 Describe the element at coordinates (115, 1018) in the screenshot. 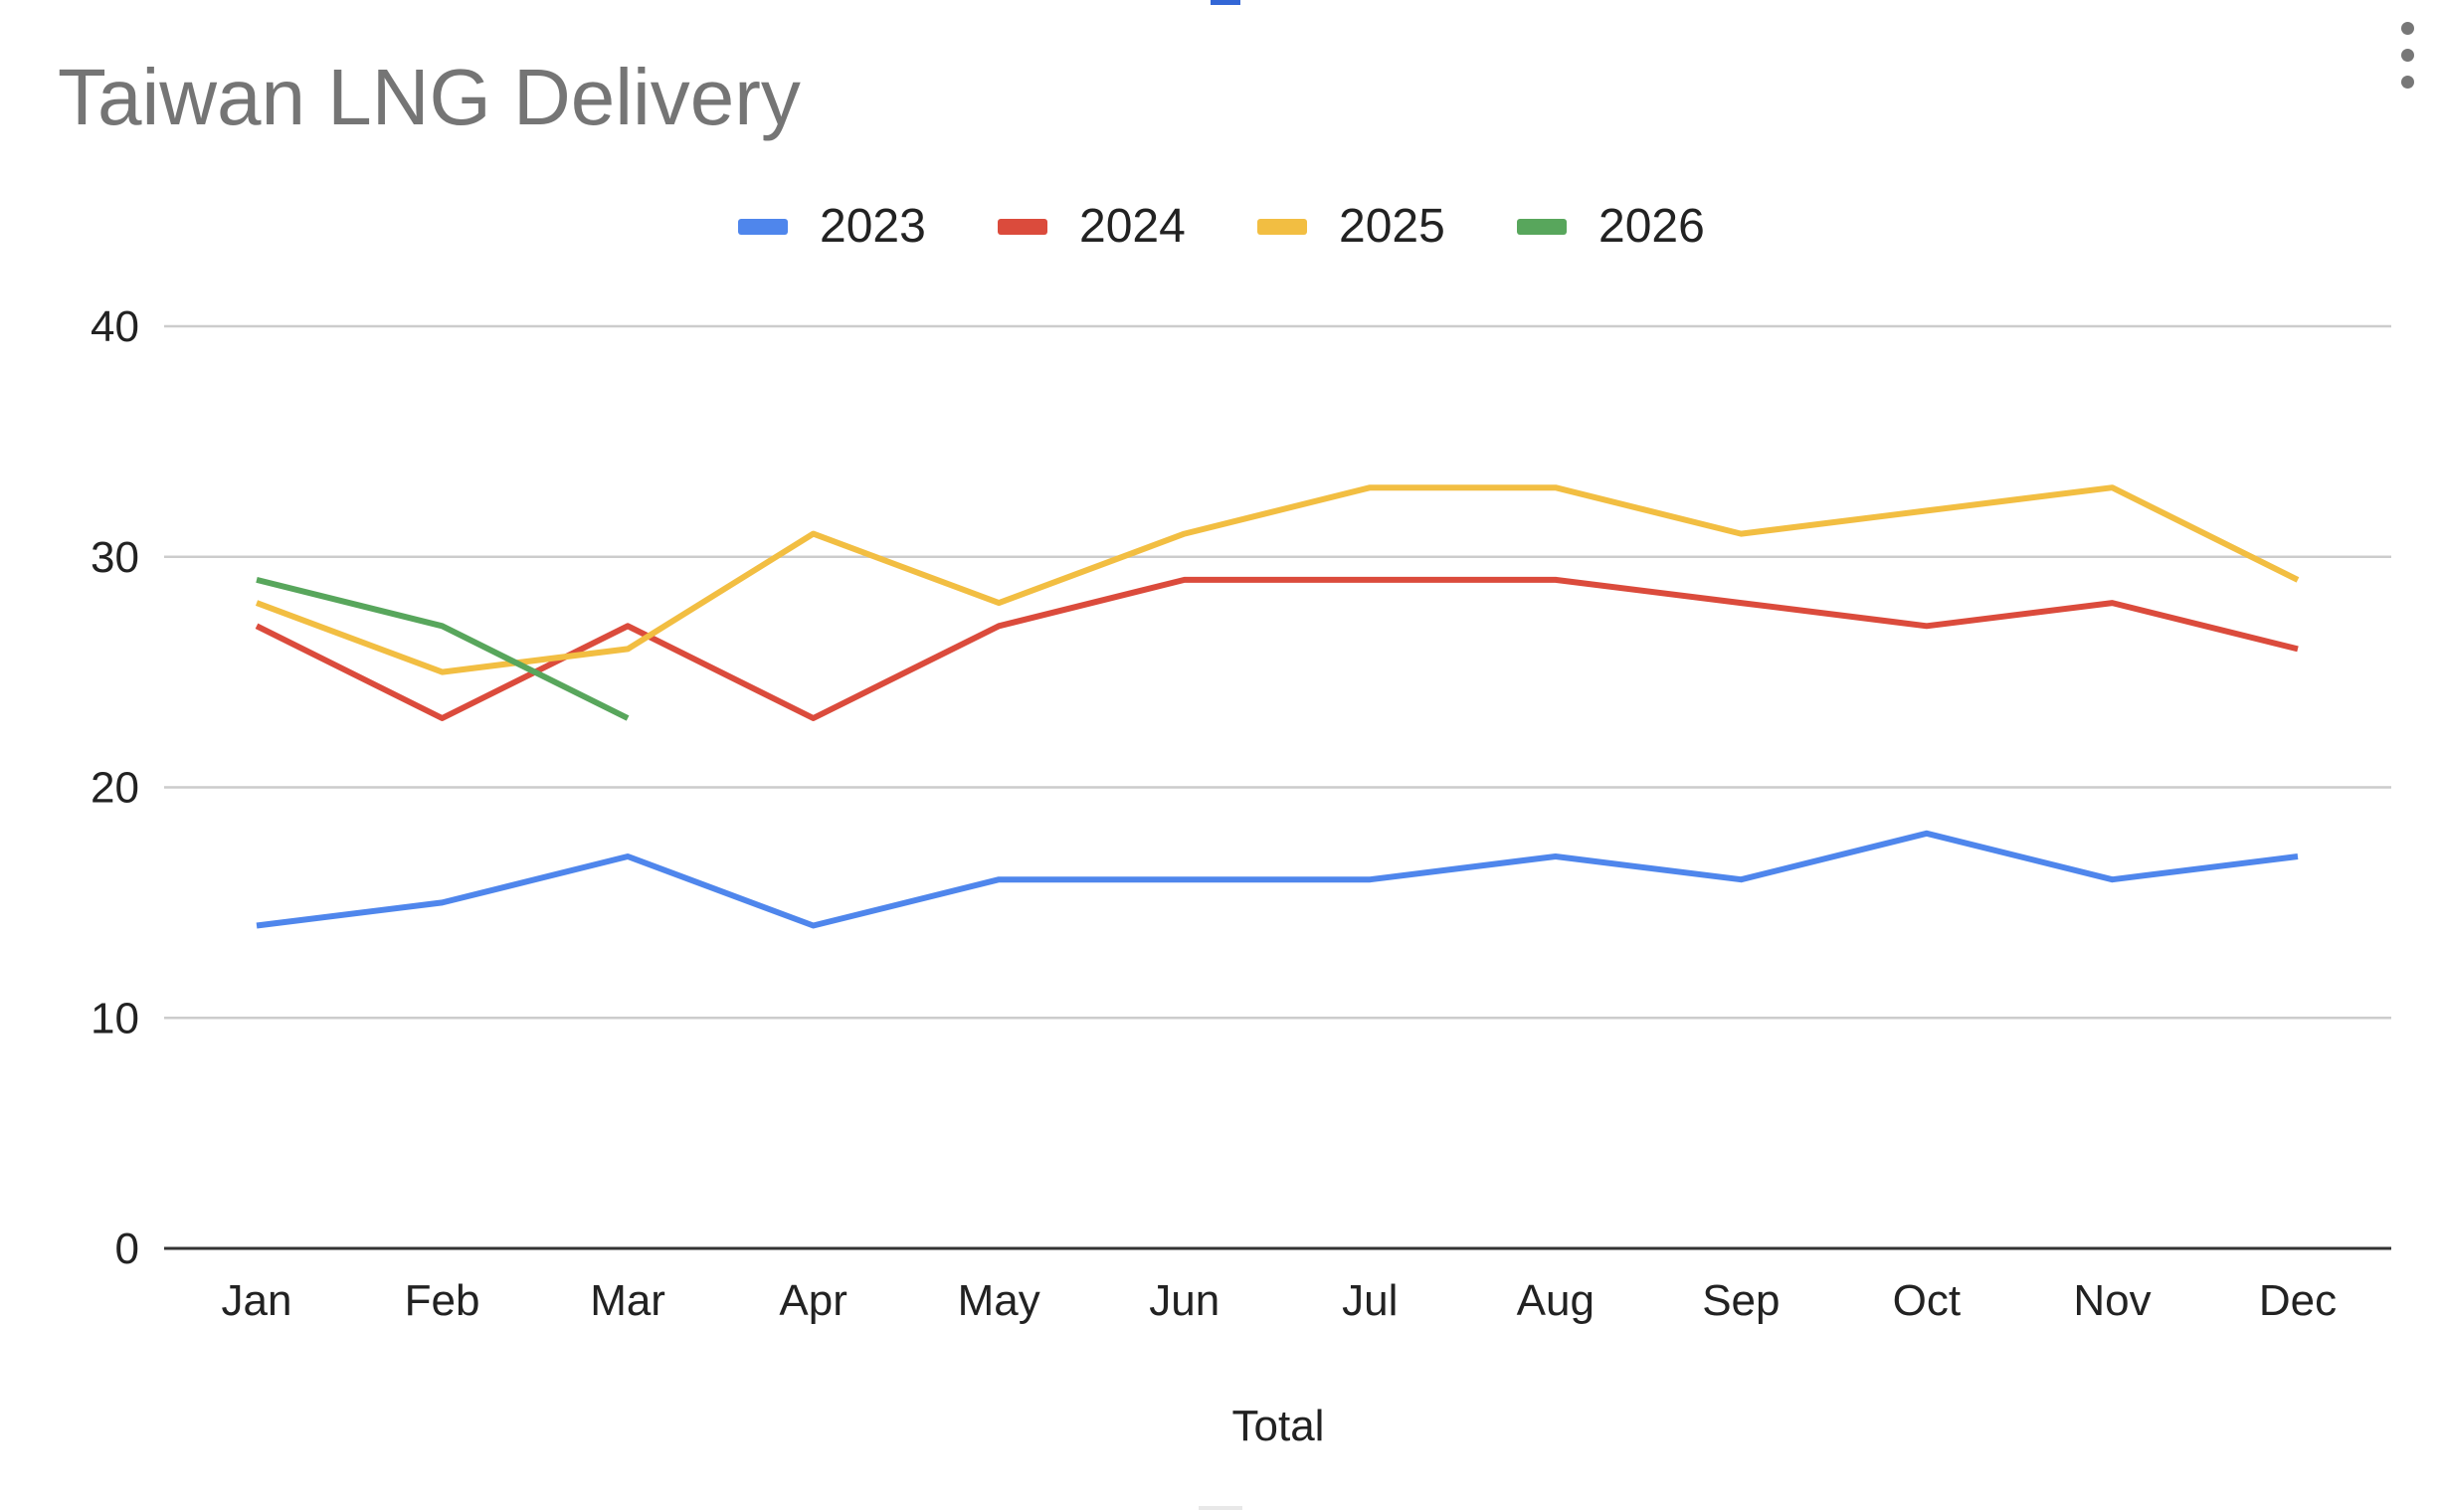

I see `y-tick-label: 10` at that location.